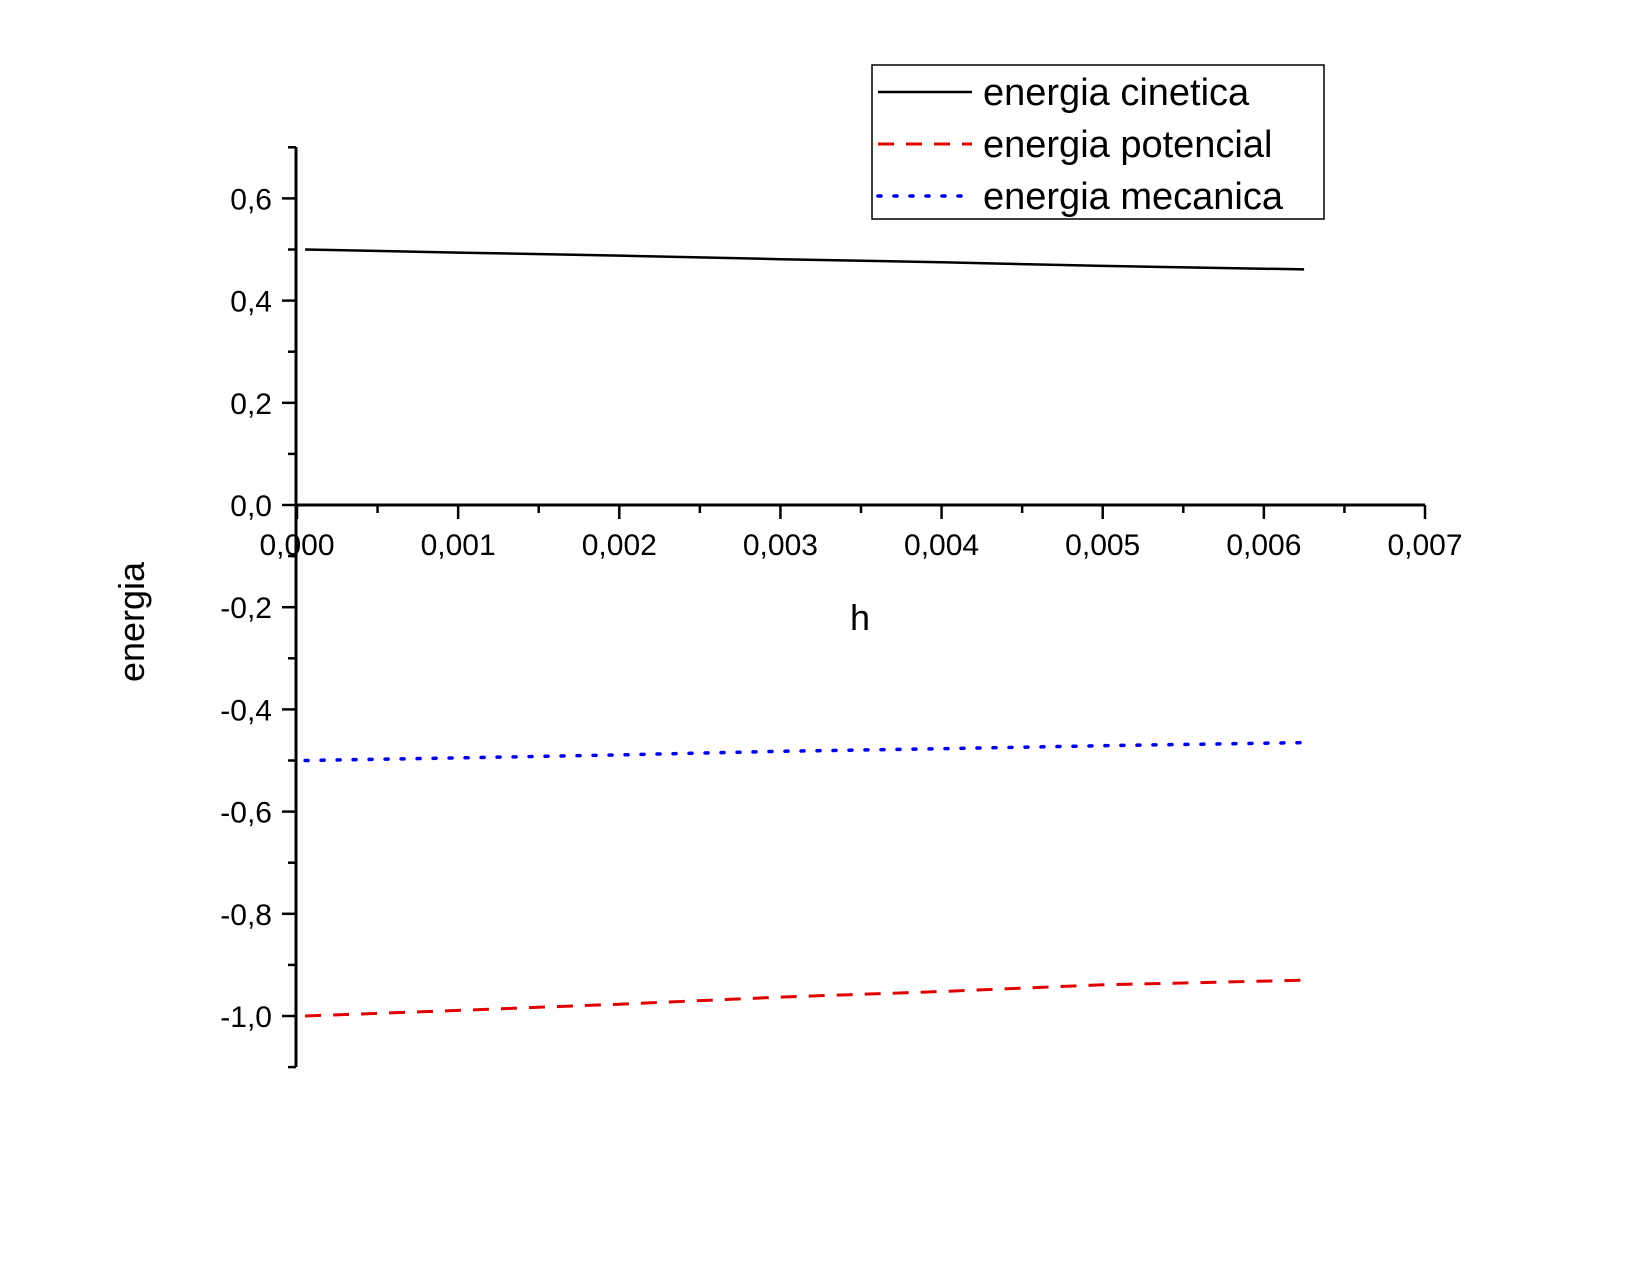 This screenshot has width=1650, height=1275. I want to click on y-axis-title: energia, so click(131, 621).